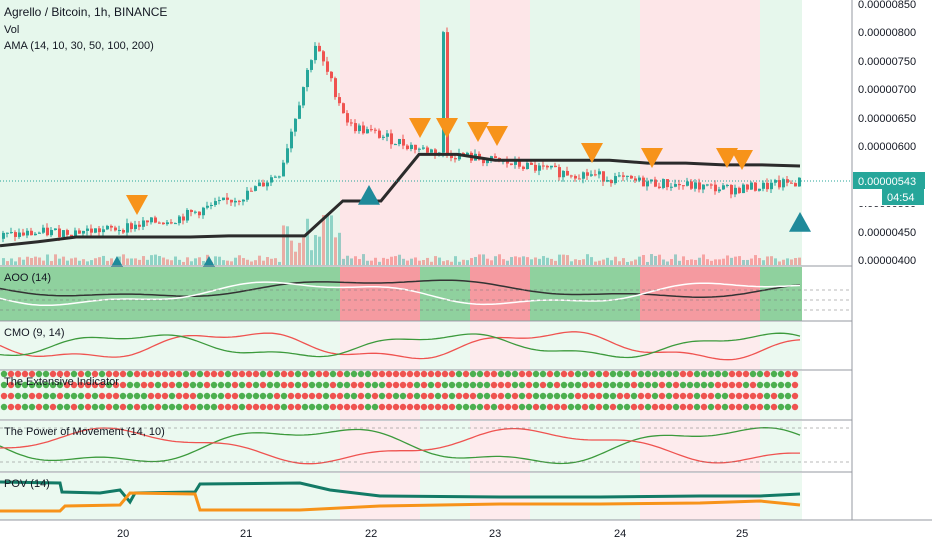 This screenshot has width=932, height=550. Describe the element at coordinates (400, 288) in the screenshot. I see `aoo-line` at that location.